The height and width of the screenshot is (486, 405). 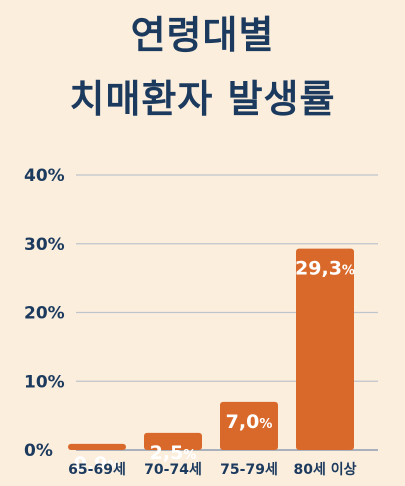 I want to click on y-tick-label: 40%, so click(x=44, y=176).